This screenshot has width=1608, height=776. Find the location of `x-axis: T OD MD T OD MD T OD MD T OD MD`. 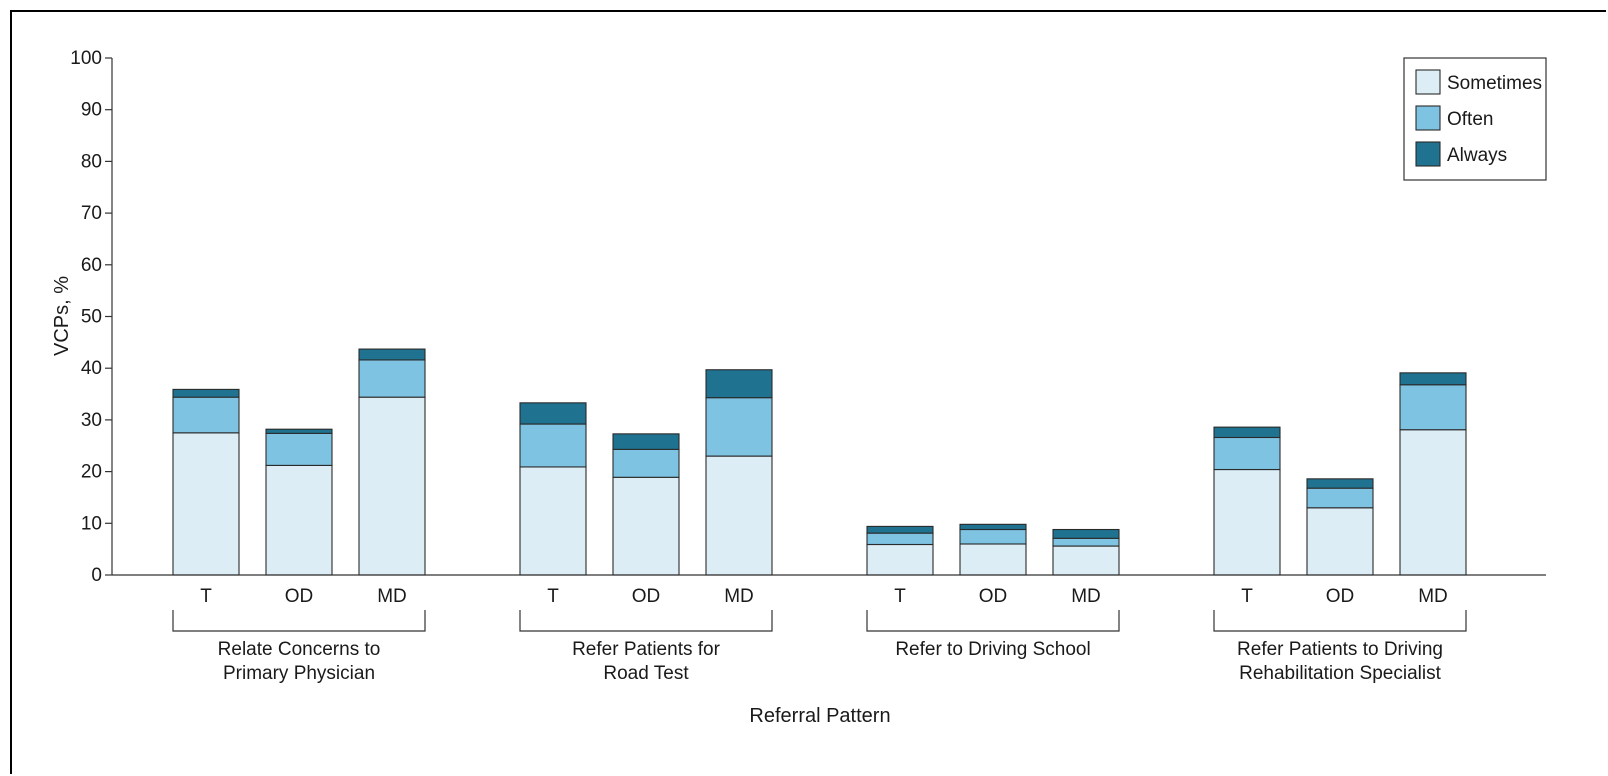

x-axis: T OD MD T OD MD T OD MD T OD MD is located at coordinates (829, 590).